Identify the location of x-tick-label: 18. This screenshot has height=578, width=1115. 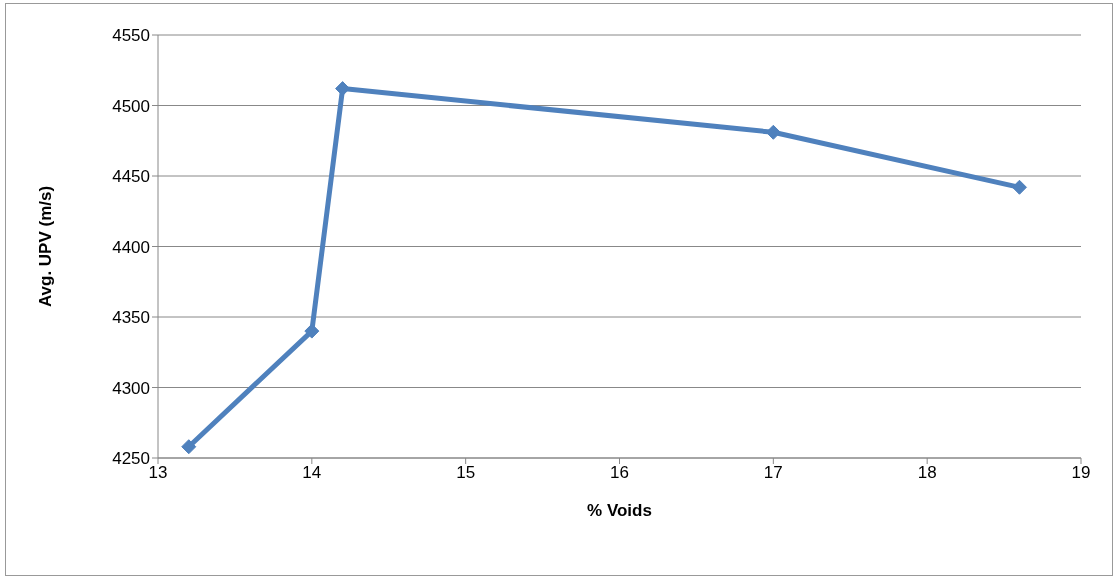
(927, 473).